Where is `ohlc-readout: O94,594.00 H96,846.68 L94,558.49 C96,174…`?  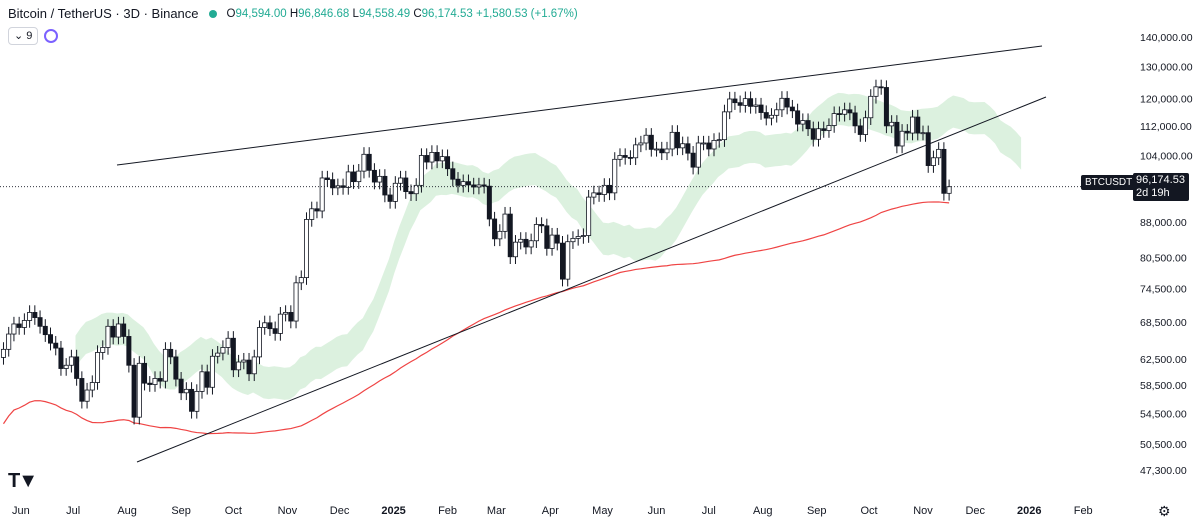 ohlc-readout: O94,594.00 H96,846.68 L94,558.49 C96,174… is located at coordinates (402, 14).